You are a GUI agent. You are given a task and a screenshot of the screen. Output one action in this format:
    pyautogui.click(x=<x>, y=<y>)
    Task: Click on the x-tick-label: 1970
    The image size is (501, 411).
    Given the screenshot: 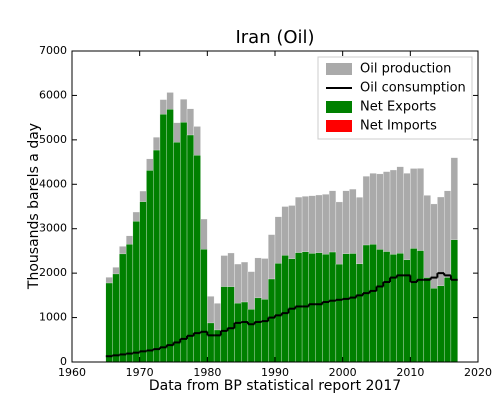 What is the action you would take?
    pyautogui.click(x=140, y=372)
    